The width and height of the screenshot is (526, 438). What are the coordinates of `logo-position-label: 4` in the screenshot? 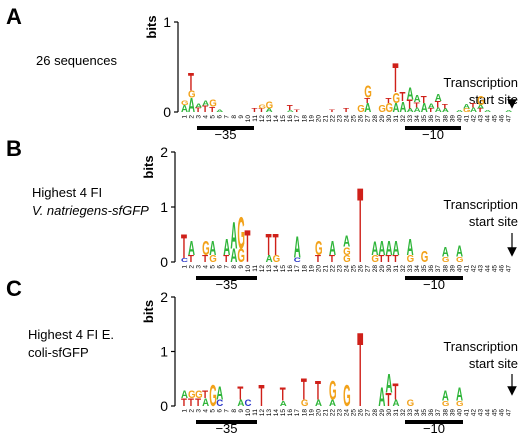 It's located at (206, 117).